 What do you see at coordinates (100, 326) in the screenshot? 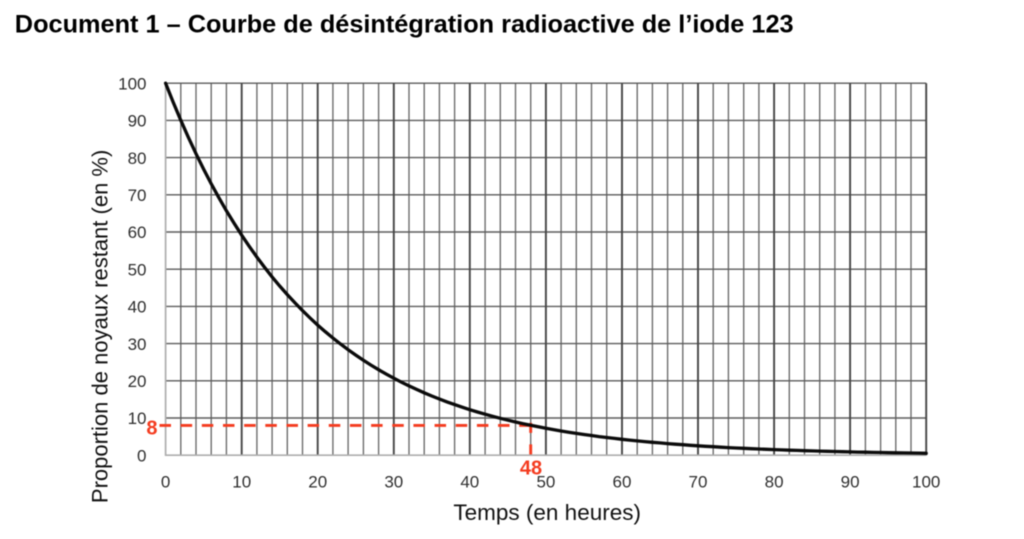
I see `svg-text:Proportion de noyaux restant (: Proportion de noyaux restant (en %)` at bounding box center [100, 326].